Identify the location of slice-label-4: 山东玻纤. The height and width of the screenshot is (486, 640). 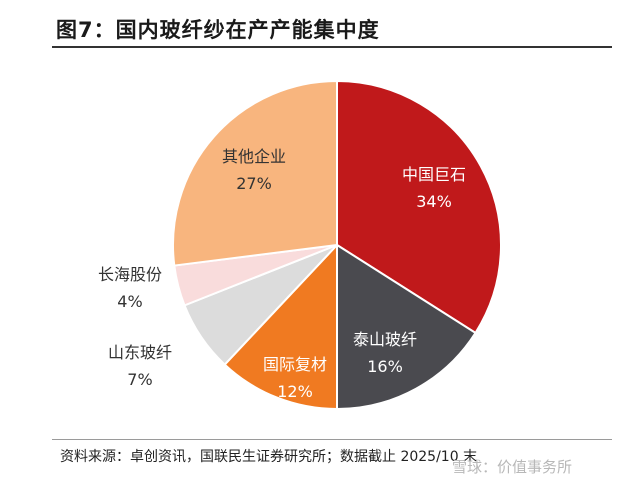
(140, 352).